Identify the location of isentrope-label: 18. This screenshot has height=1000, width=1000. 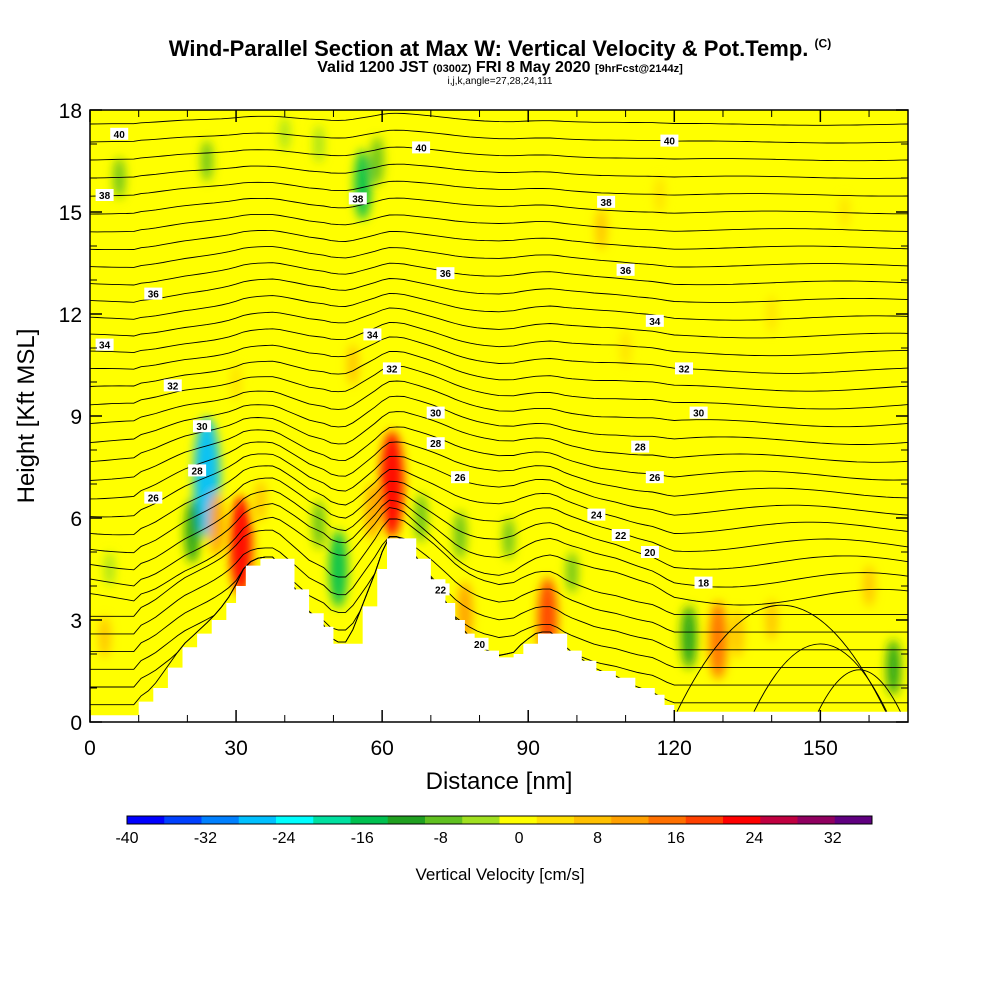
(703, 583).